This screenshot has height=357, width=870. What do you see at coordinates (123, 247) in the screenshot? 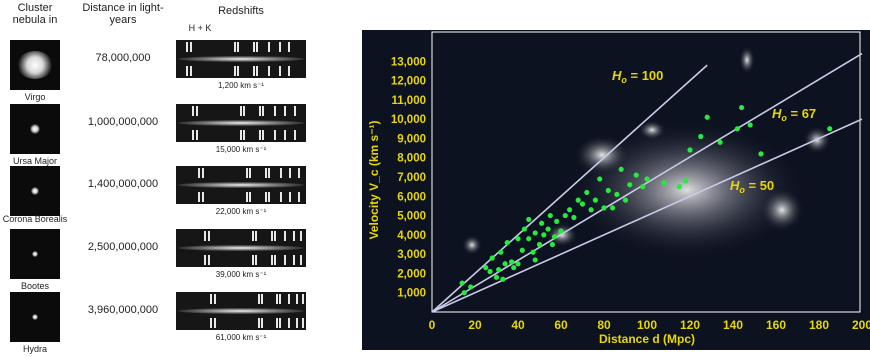
I see `cluster-distance: 2,500,000,000` at bounding box center [123, 247].